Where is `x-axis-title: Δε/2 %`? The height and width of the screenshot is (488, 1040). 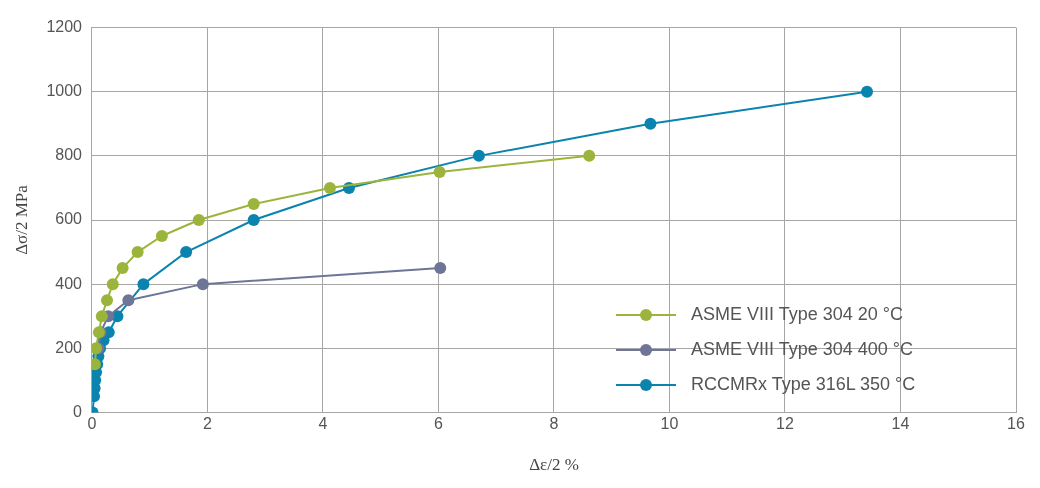 x-axis-title: Δε/2 % is located at coordinates (554, 465).